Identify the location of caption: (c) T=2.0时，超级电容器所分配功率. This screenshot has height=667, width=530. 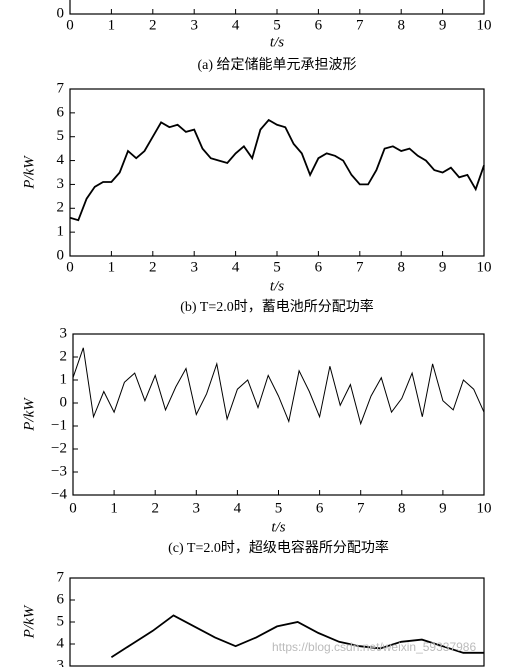
(278, 547).